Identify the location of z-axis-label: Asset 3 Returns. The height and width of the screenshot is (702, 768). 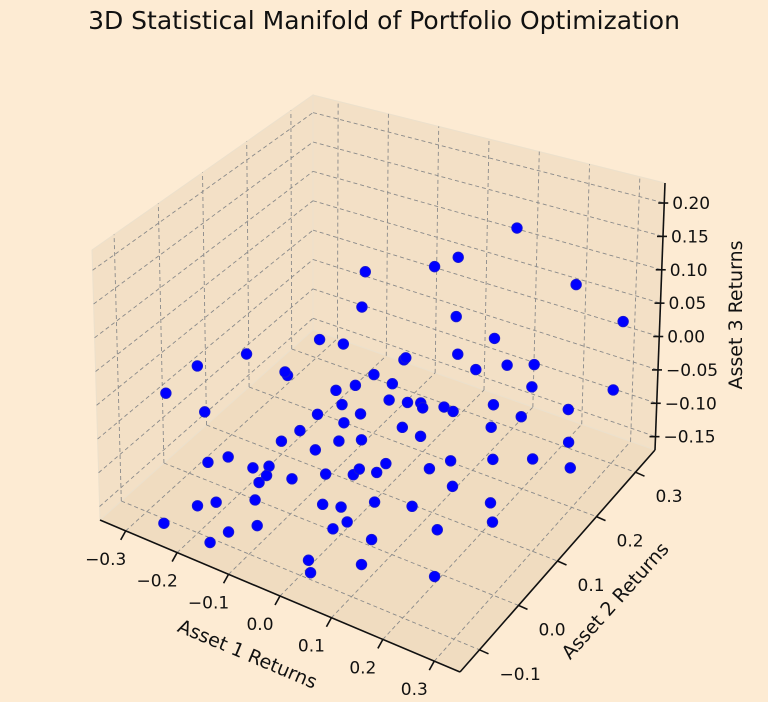
(736, 314).